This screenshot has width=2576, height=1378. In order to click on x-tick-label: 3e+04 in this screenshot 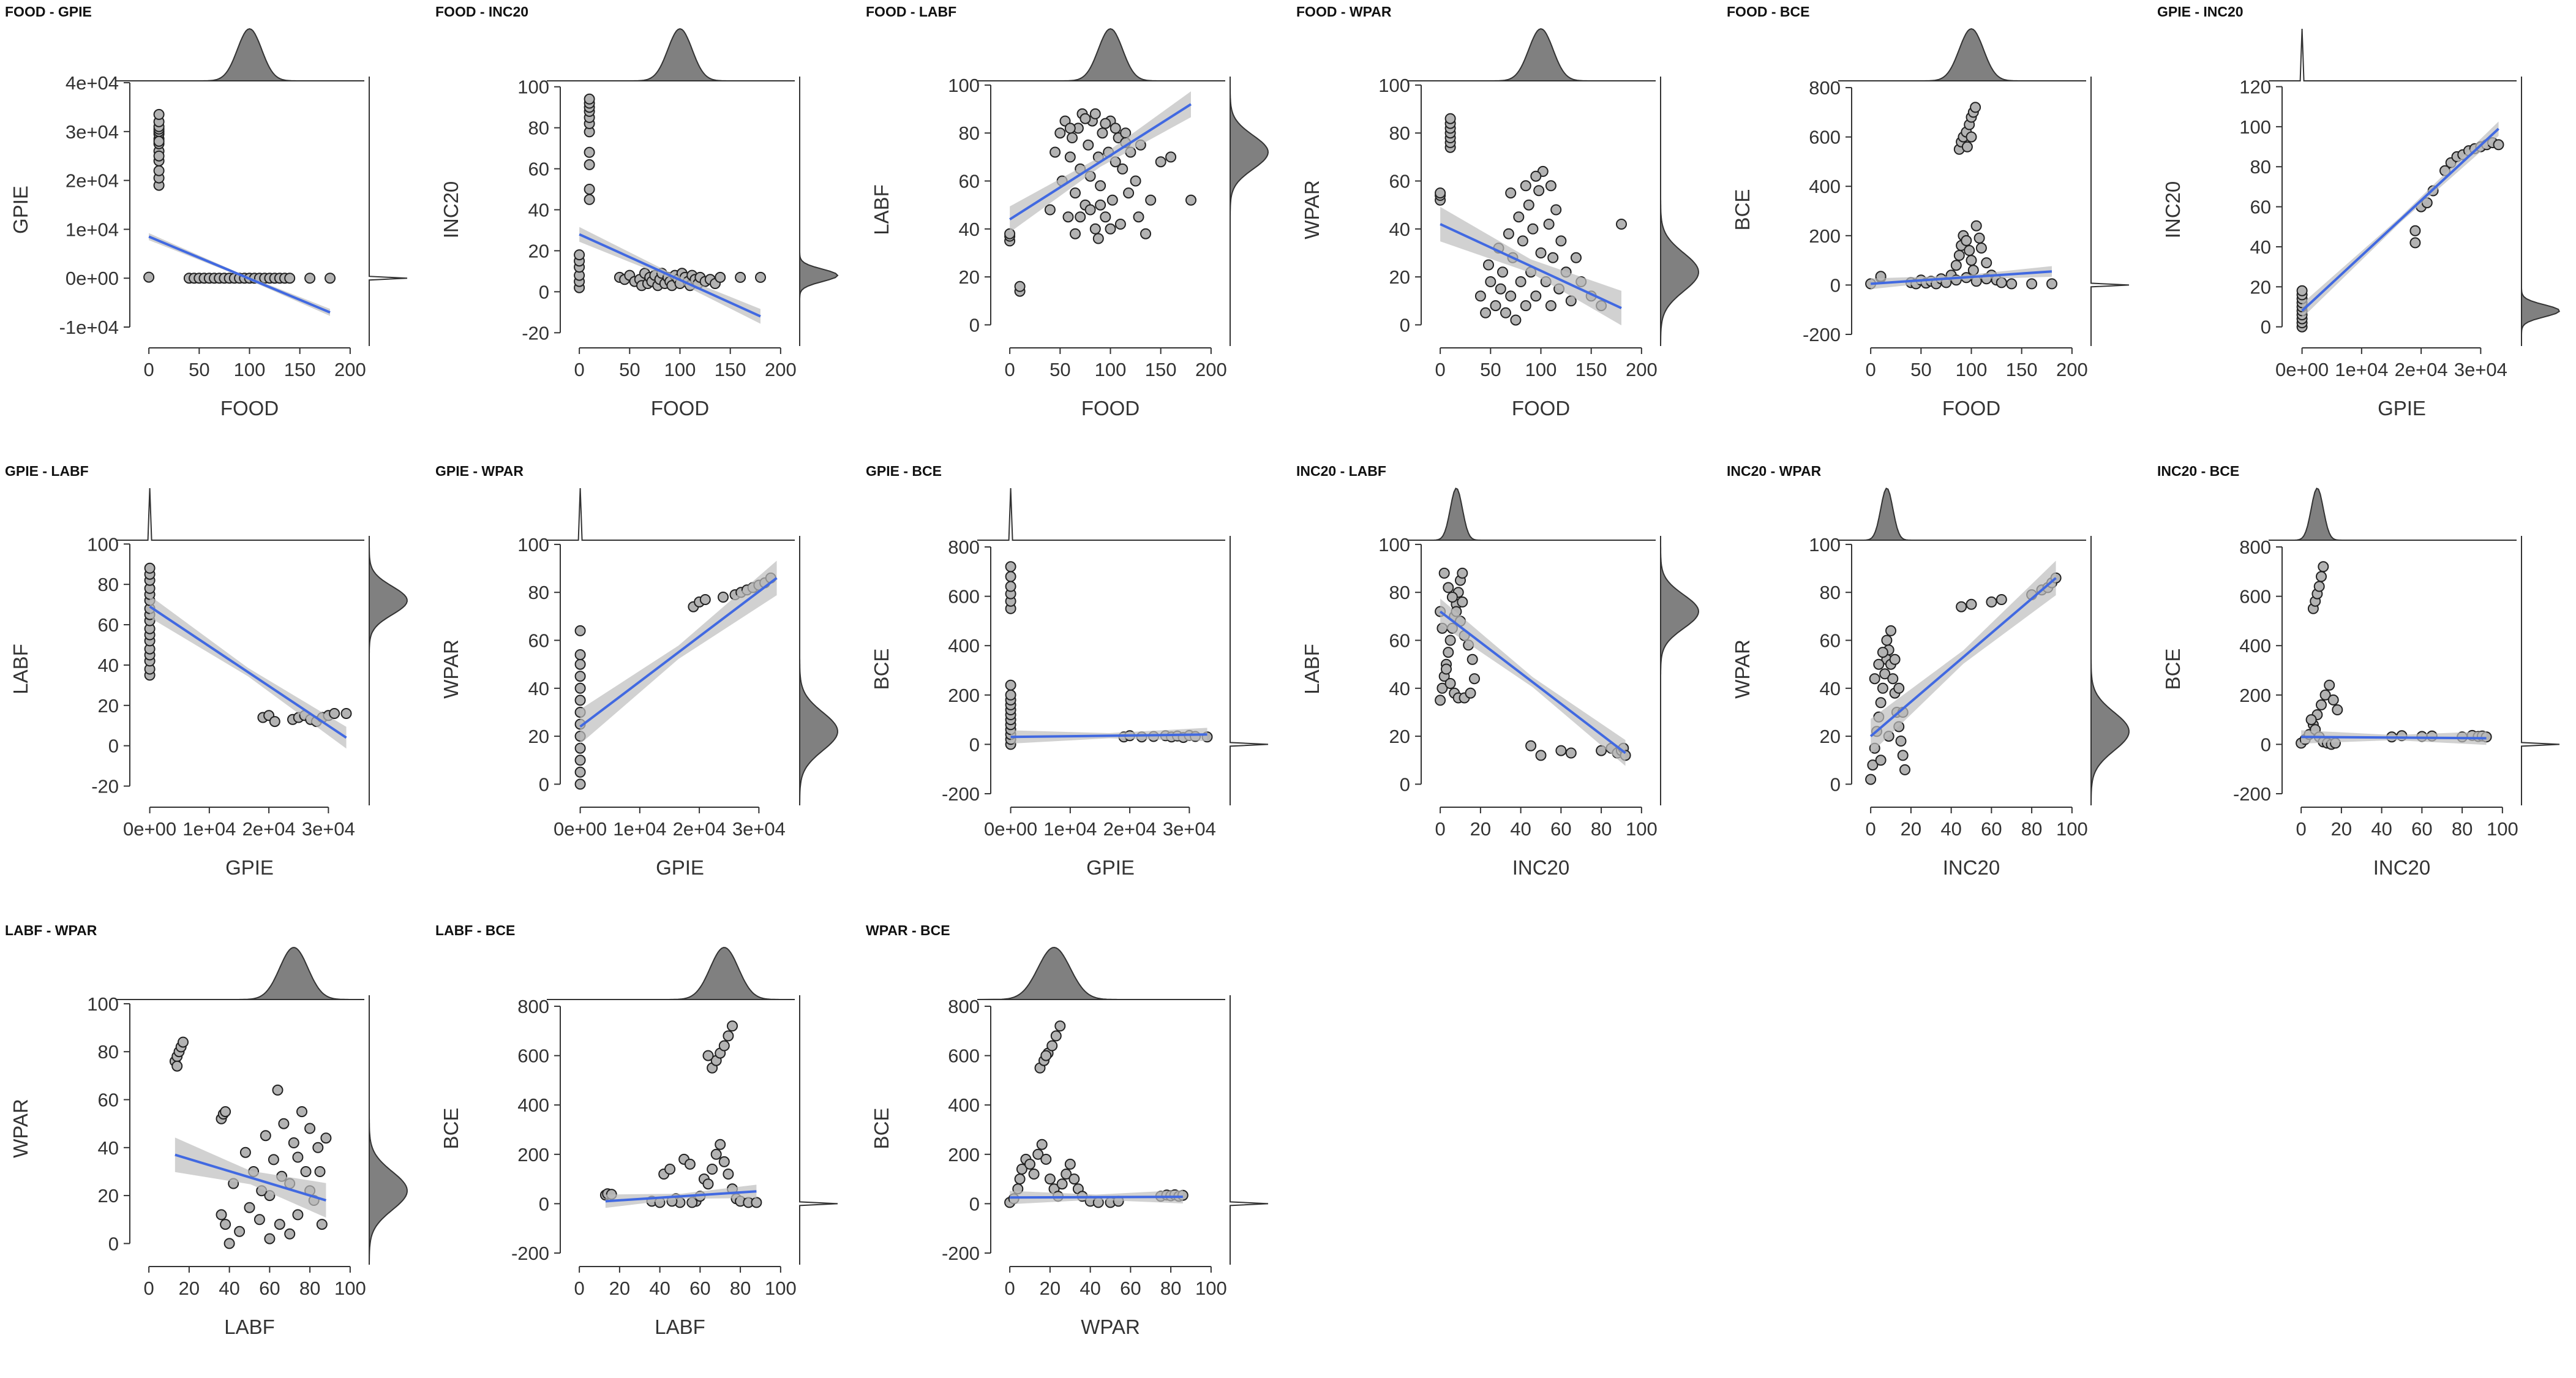, I will do `click(759, 829)`.